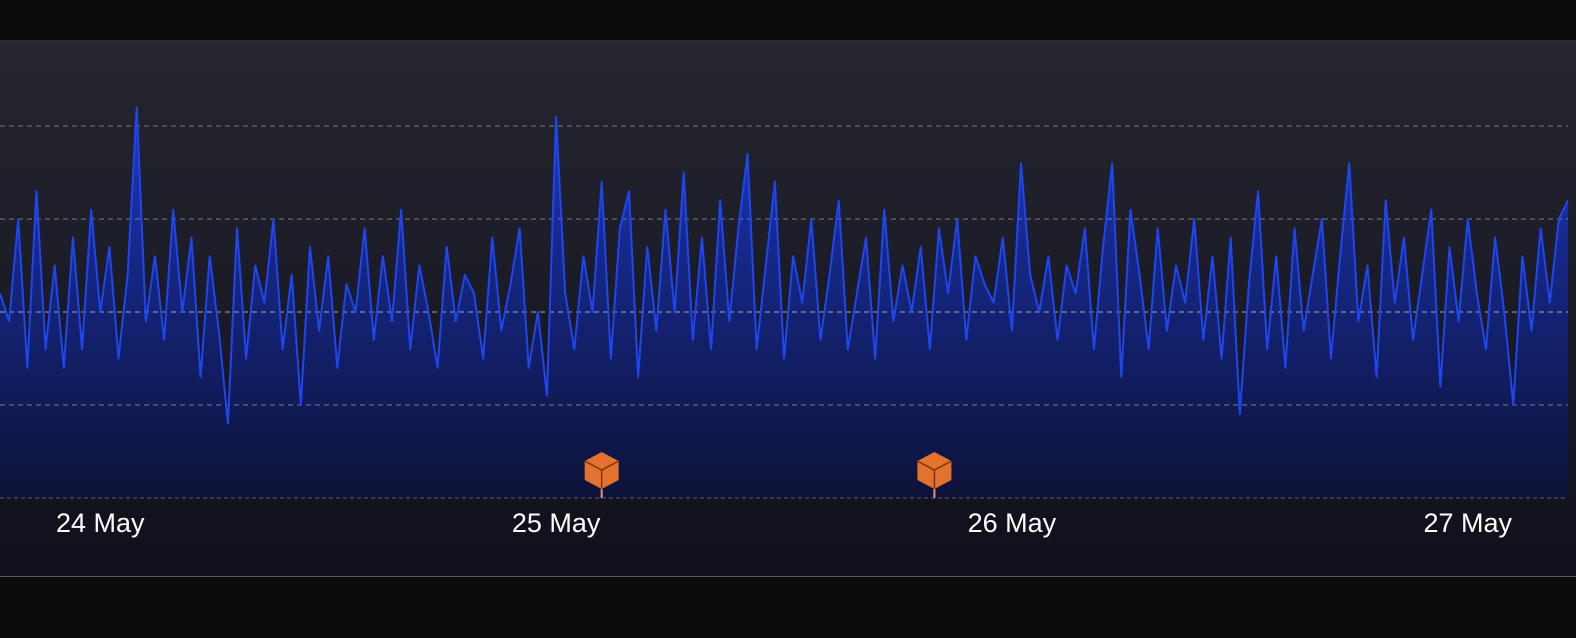 This screenshot has width=1576, height=638. I want to click on x-tick-label: 24 May, so click(100, 523).